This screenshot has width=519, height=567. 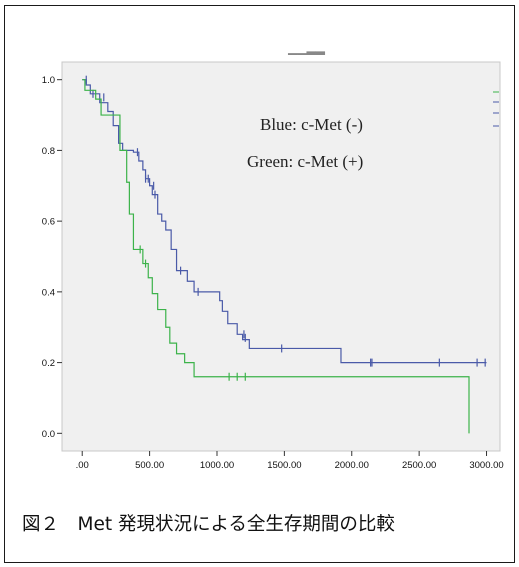 What do you see at coordinates (419, 465) in the screenshot?
I see `x-tick-label: 2500.00` at bounding box center [419, 465].